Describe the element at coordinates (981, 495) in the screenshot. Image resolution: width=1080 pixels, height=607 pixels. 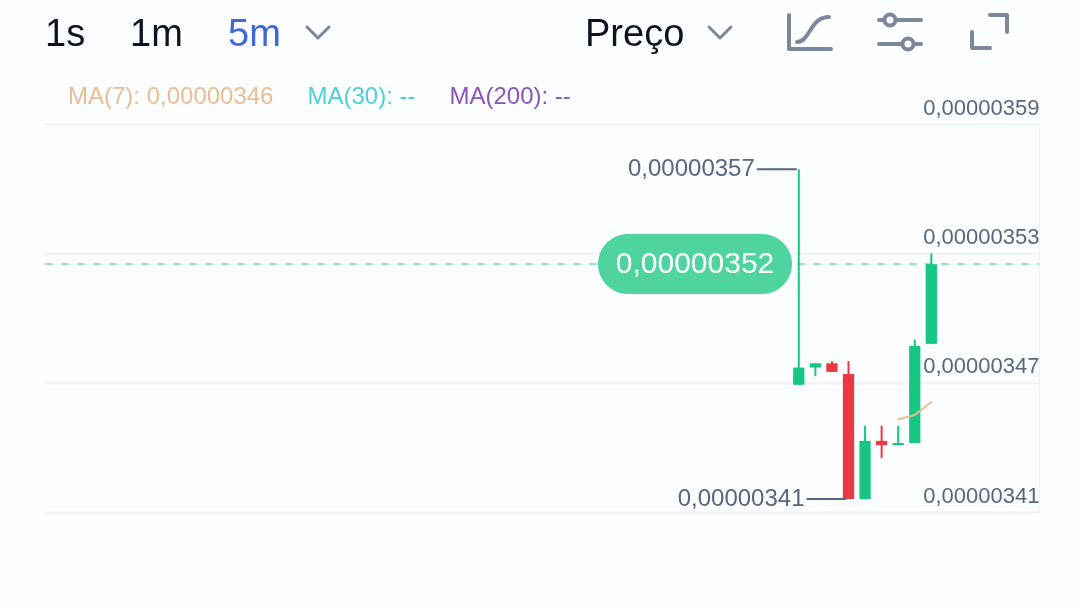
I see `y-tick-label: 0,00000341` at that location.